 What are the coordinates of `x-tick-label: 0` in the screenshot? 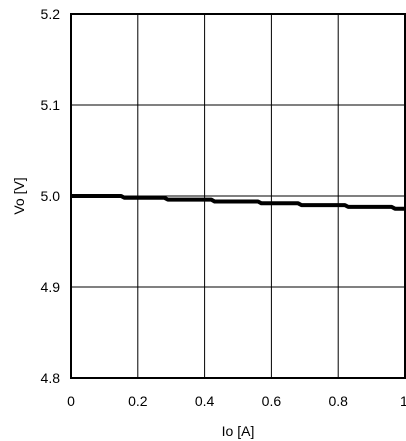 It's located at (71, 401).